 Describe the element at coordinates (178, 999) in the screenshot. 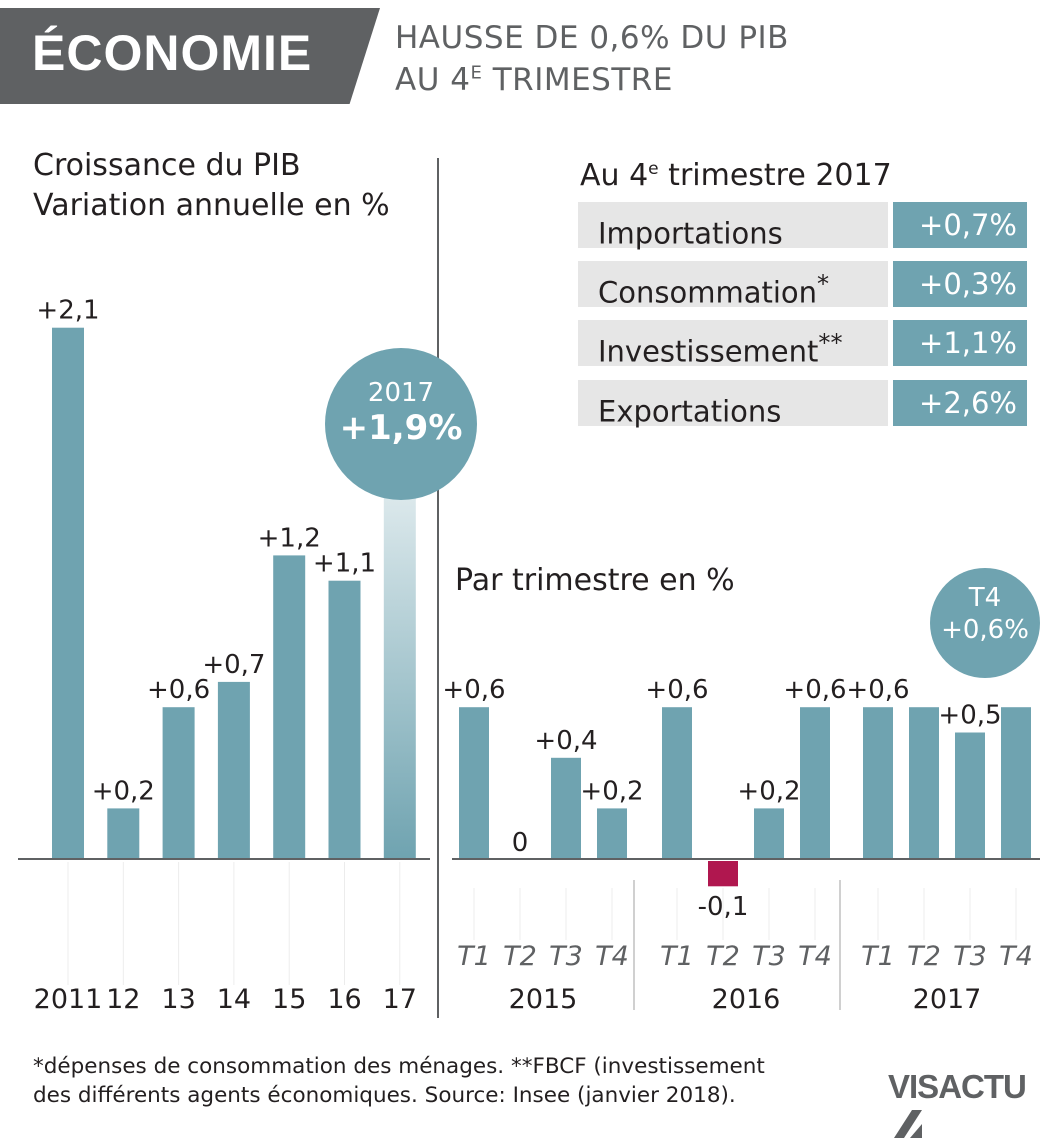

I see `annual-tick-label: 13` at that location.